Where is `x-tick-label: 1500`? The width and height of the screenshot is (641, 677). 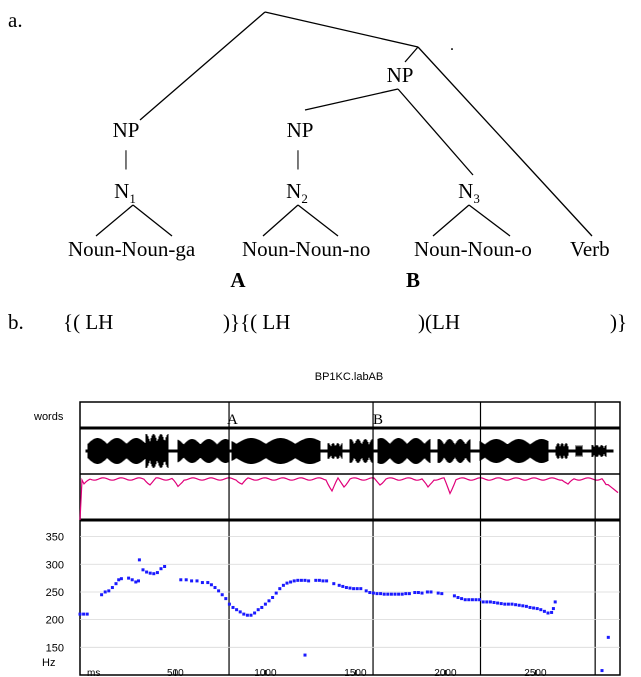
x-tick-label: 1500 is located at coordinates (355, 672).